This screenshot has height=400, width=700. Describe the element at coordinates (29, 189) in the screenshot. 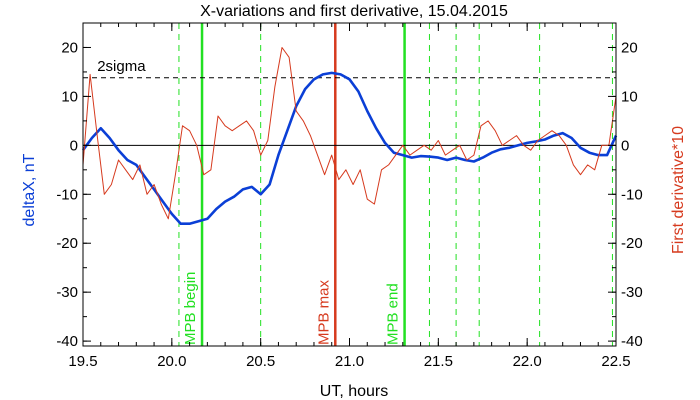

I see `y-axis-label-left: deltaX, nT` at that location.